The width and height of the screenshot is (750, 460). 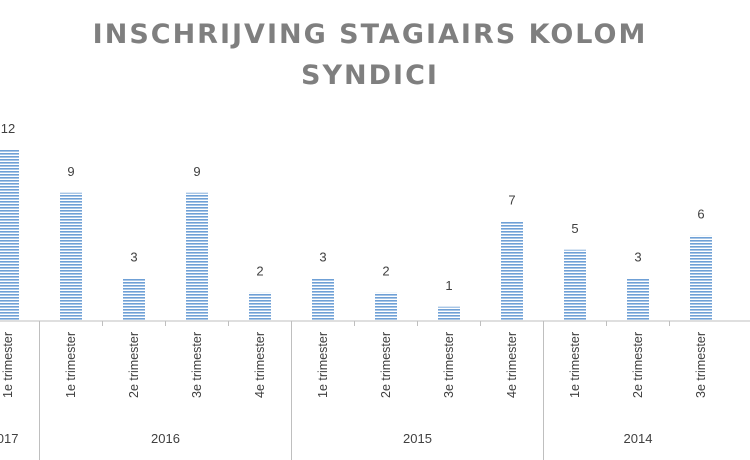 I want to click on group-label: 2017, so click(x=9, y=438).